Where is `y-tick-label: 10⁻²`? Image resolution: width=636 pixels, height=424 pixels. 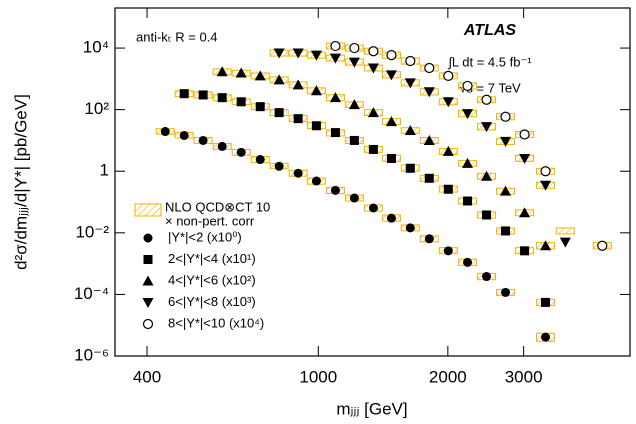 y-tick-label: 10⁻² is located at coordinates (92, 231).